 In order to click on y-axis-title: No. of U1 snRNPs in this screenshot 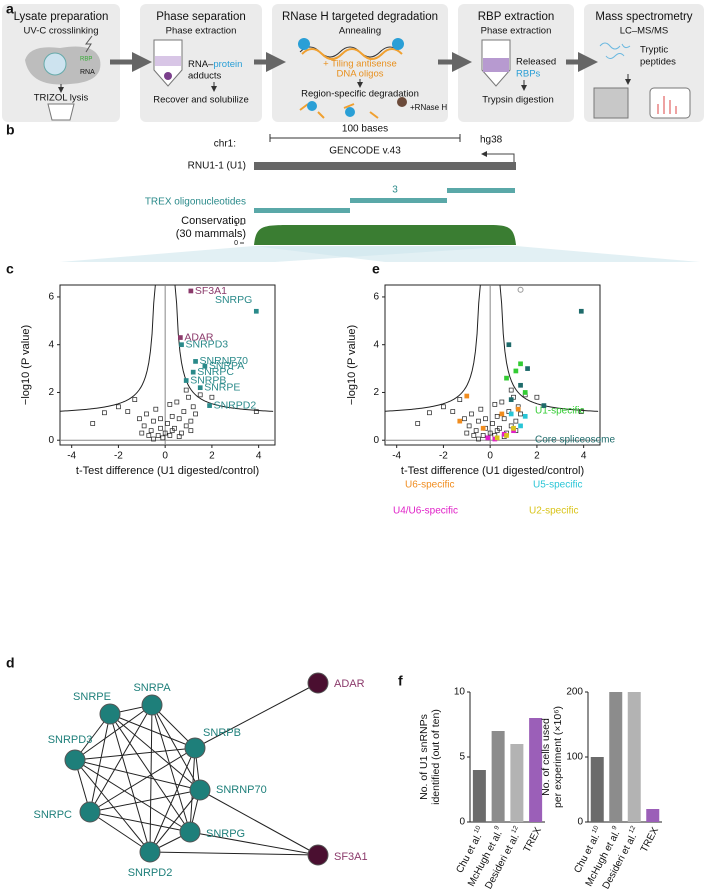, I will do `click(424, 757)`.